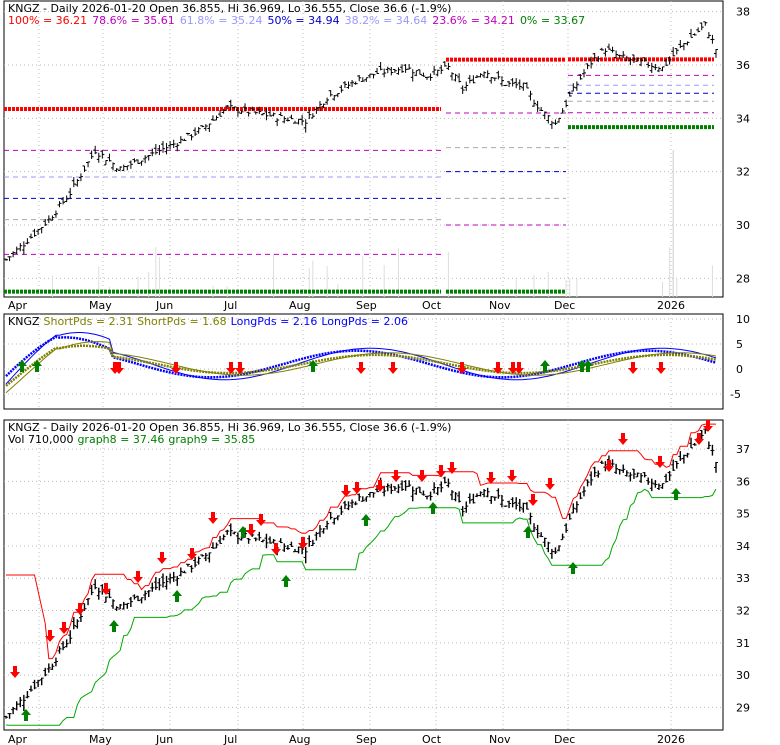 The image size is (780, 745). I want to click on y-tick-label-p1: 34, so click(743, 118).